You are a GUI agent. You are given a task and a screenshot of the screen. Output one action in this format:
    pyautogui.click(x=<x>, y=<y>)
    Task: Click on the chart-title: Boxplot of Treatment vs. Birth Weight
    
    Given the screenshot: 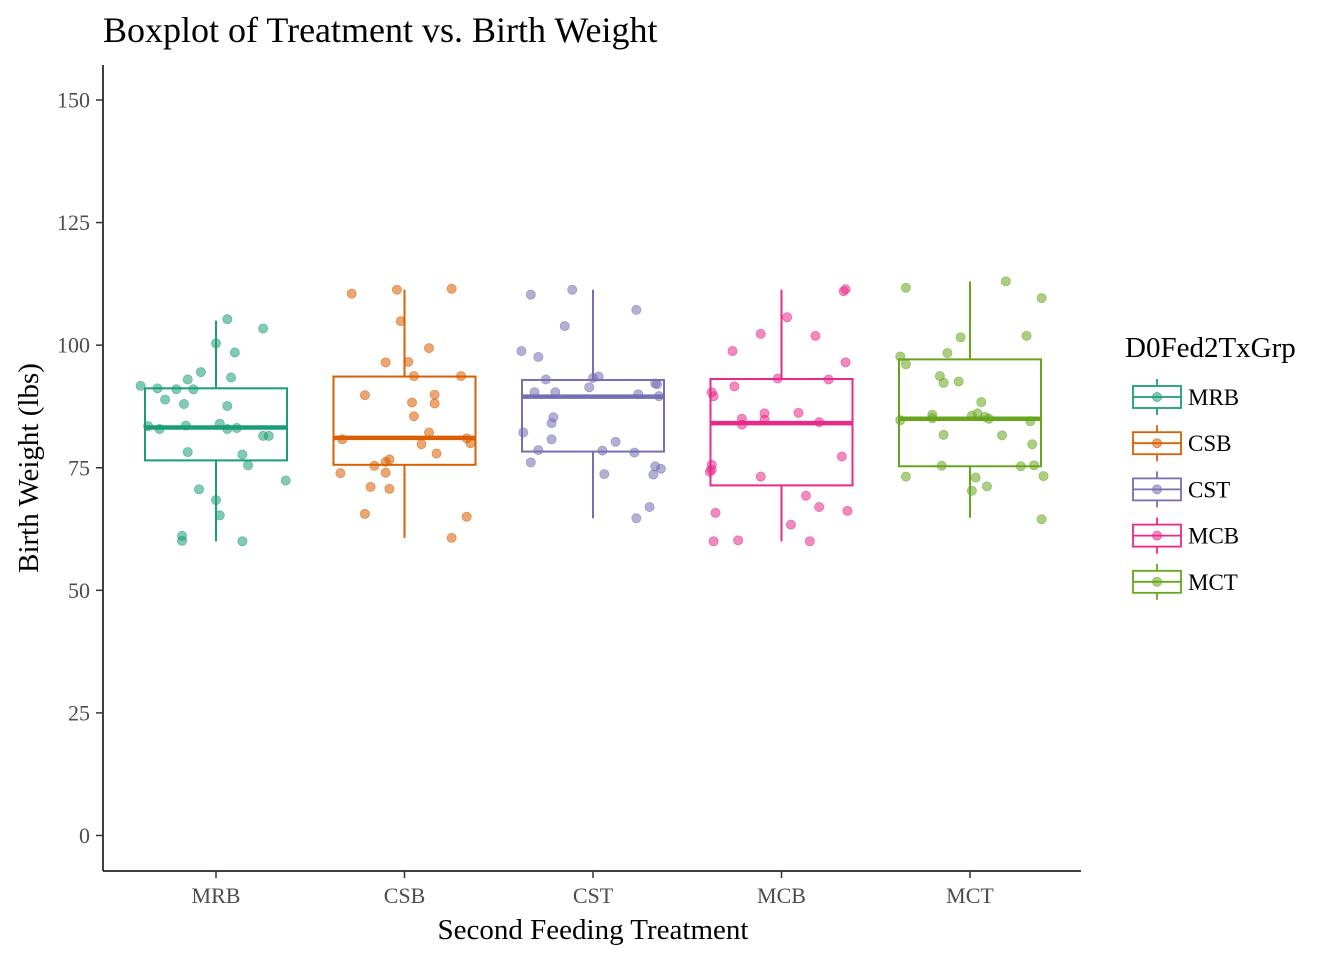 What is the action you would take?
    pyautogui.click(x=380, y=30)
    